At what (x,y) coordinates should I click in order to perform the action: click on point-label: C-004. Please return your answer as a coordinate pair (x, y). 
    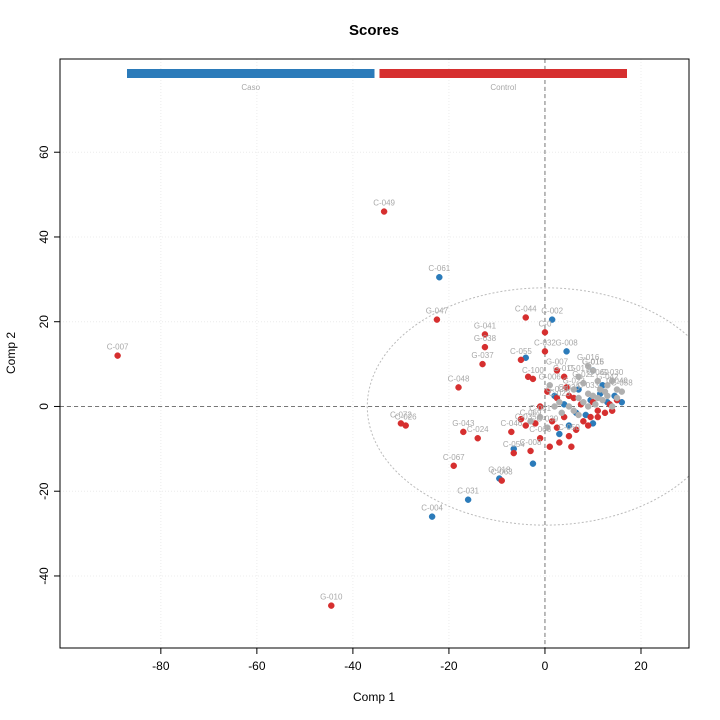
    Looking at the image, I should click on (432, 508).